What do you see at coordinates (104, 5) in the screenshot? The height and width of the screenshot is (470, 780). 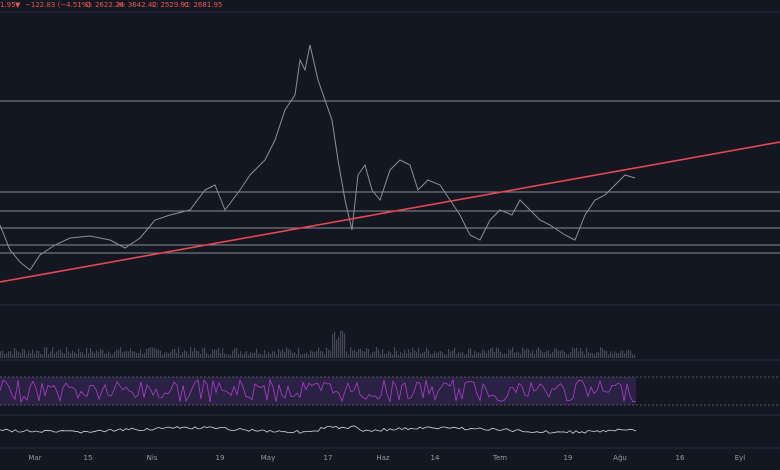 I see `legend-open: O: 2622.26` at bounding box center [104, 5].